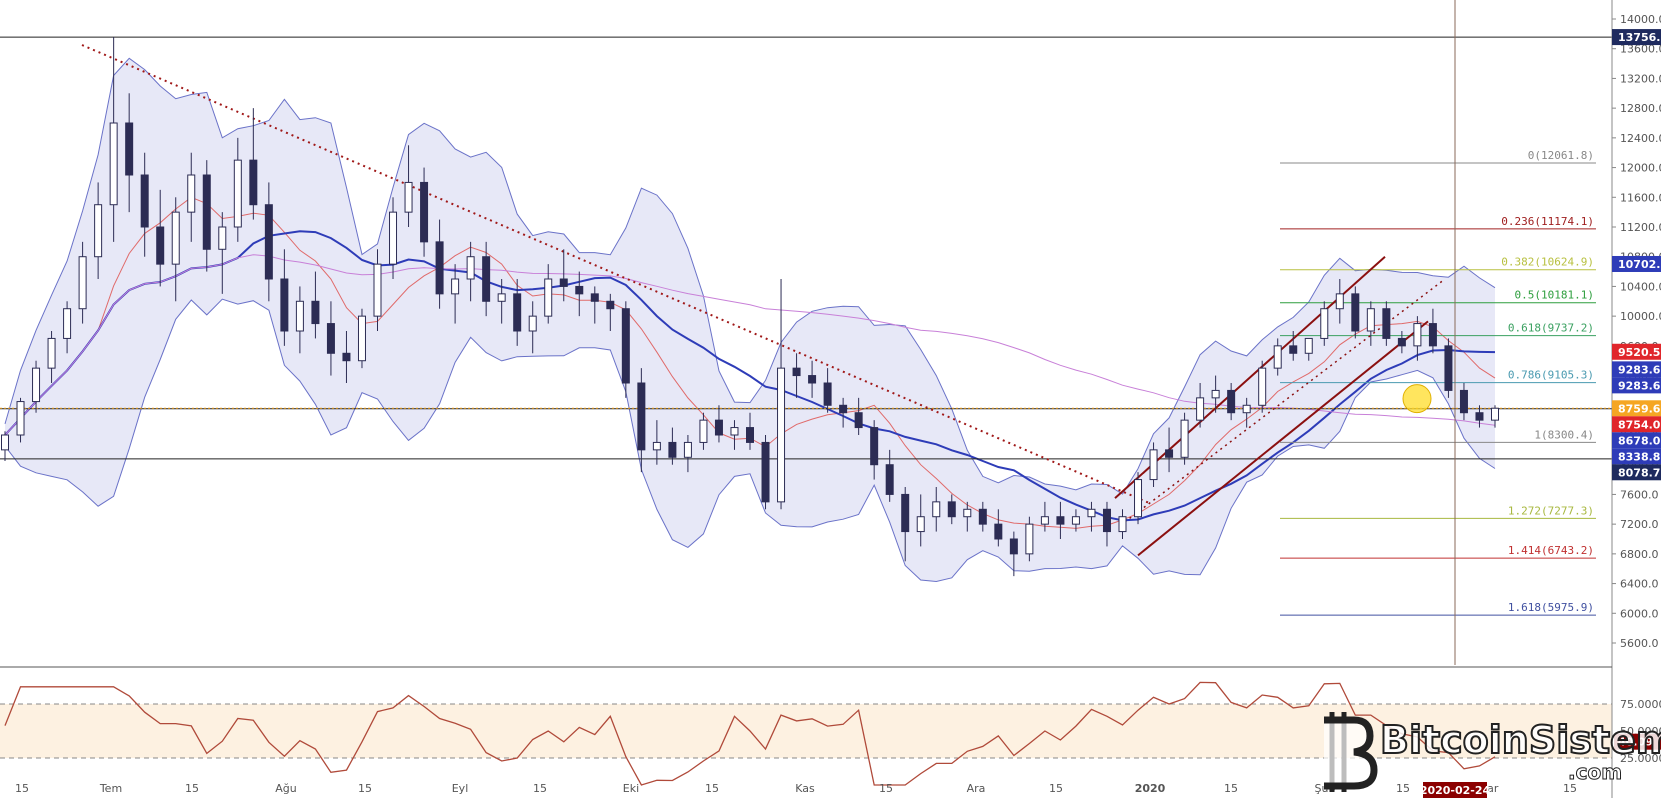 The width and height of the screenshot is (1661, 798). Describe the element at coordinates (1635, 742) in the screenshot. I see `rsi-value-label: 40.09` at that location.